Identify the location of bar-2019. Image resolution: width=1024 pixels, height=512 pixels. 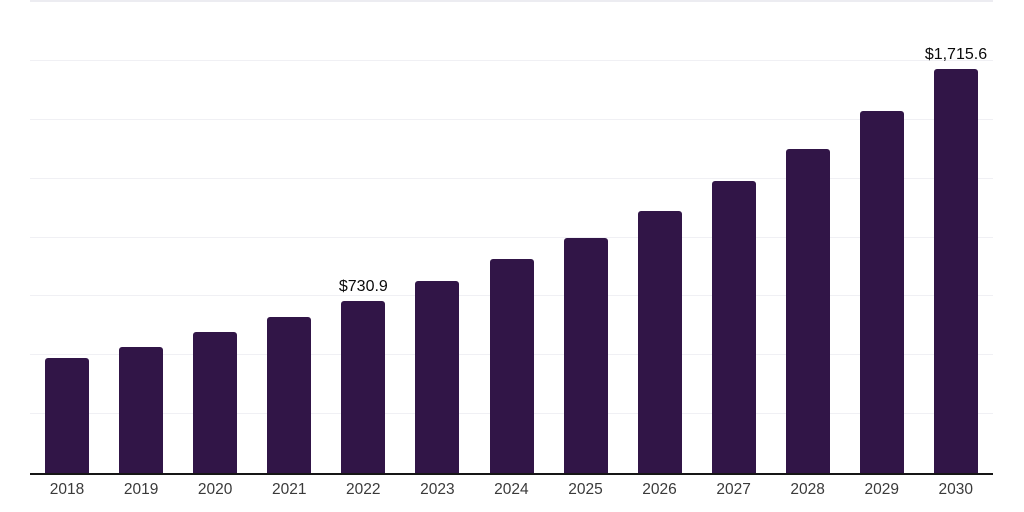
(141, 409).